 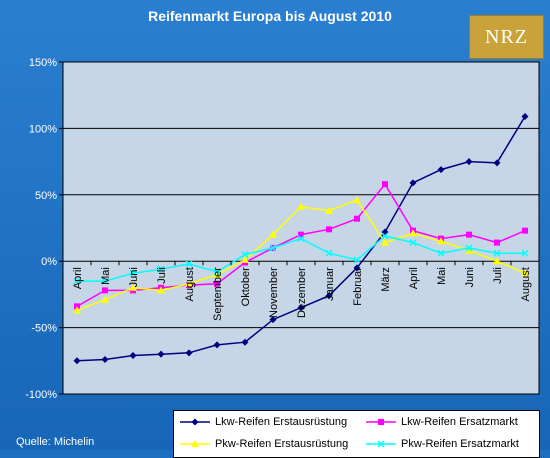 What do you see at coordinates (459, 422) in the screenshot?
I see `legend-label: Lkw-Reifen Ersatzmarkt` at bounding box center [459, 422].